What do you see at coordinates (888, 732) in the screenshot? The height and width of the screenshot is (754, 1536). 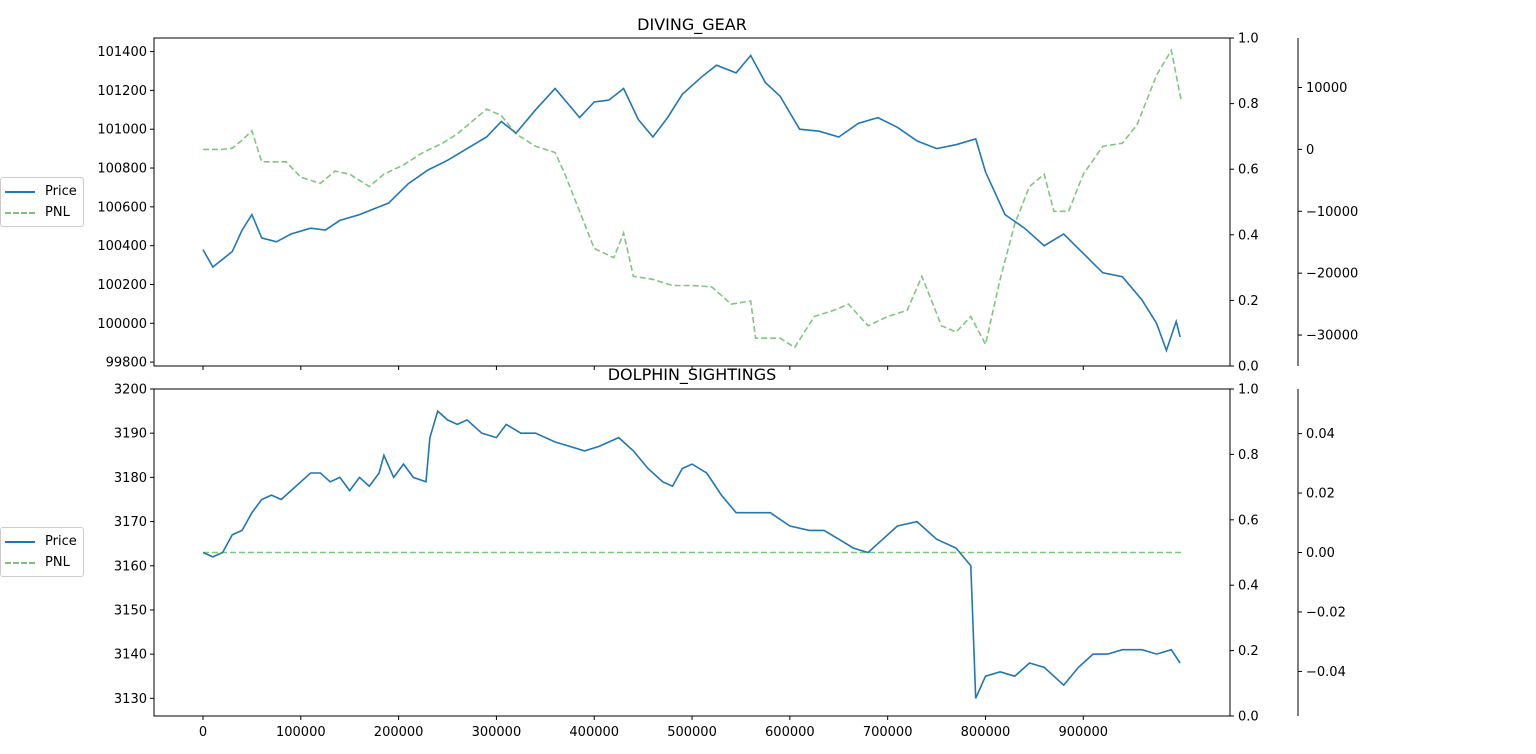 I see `x-tick-label: 700000` at bounding box center [888, 732].